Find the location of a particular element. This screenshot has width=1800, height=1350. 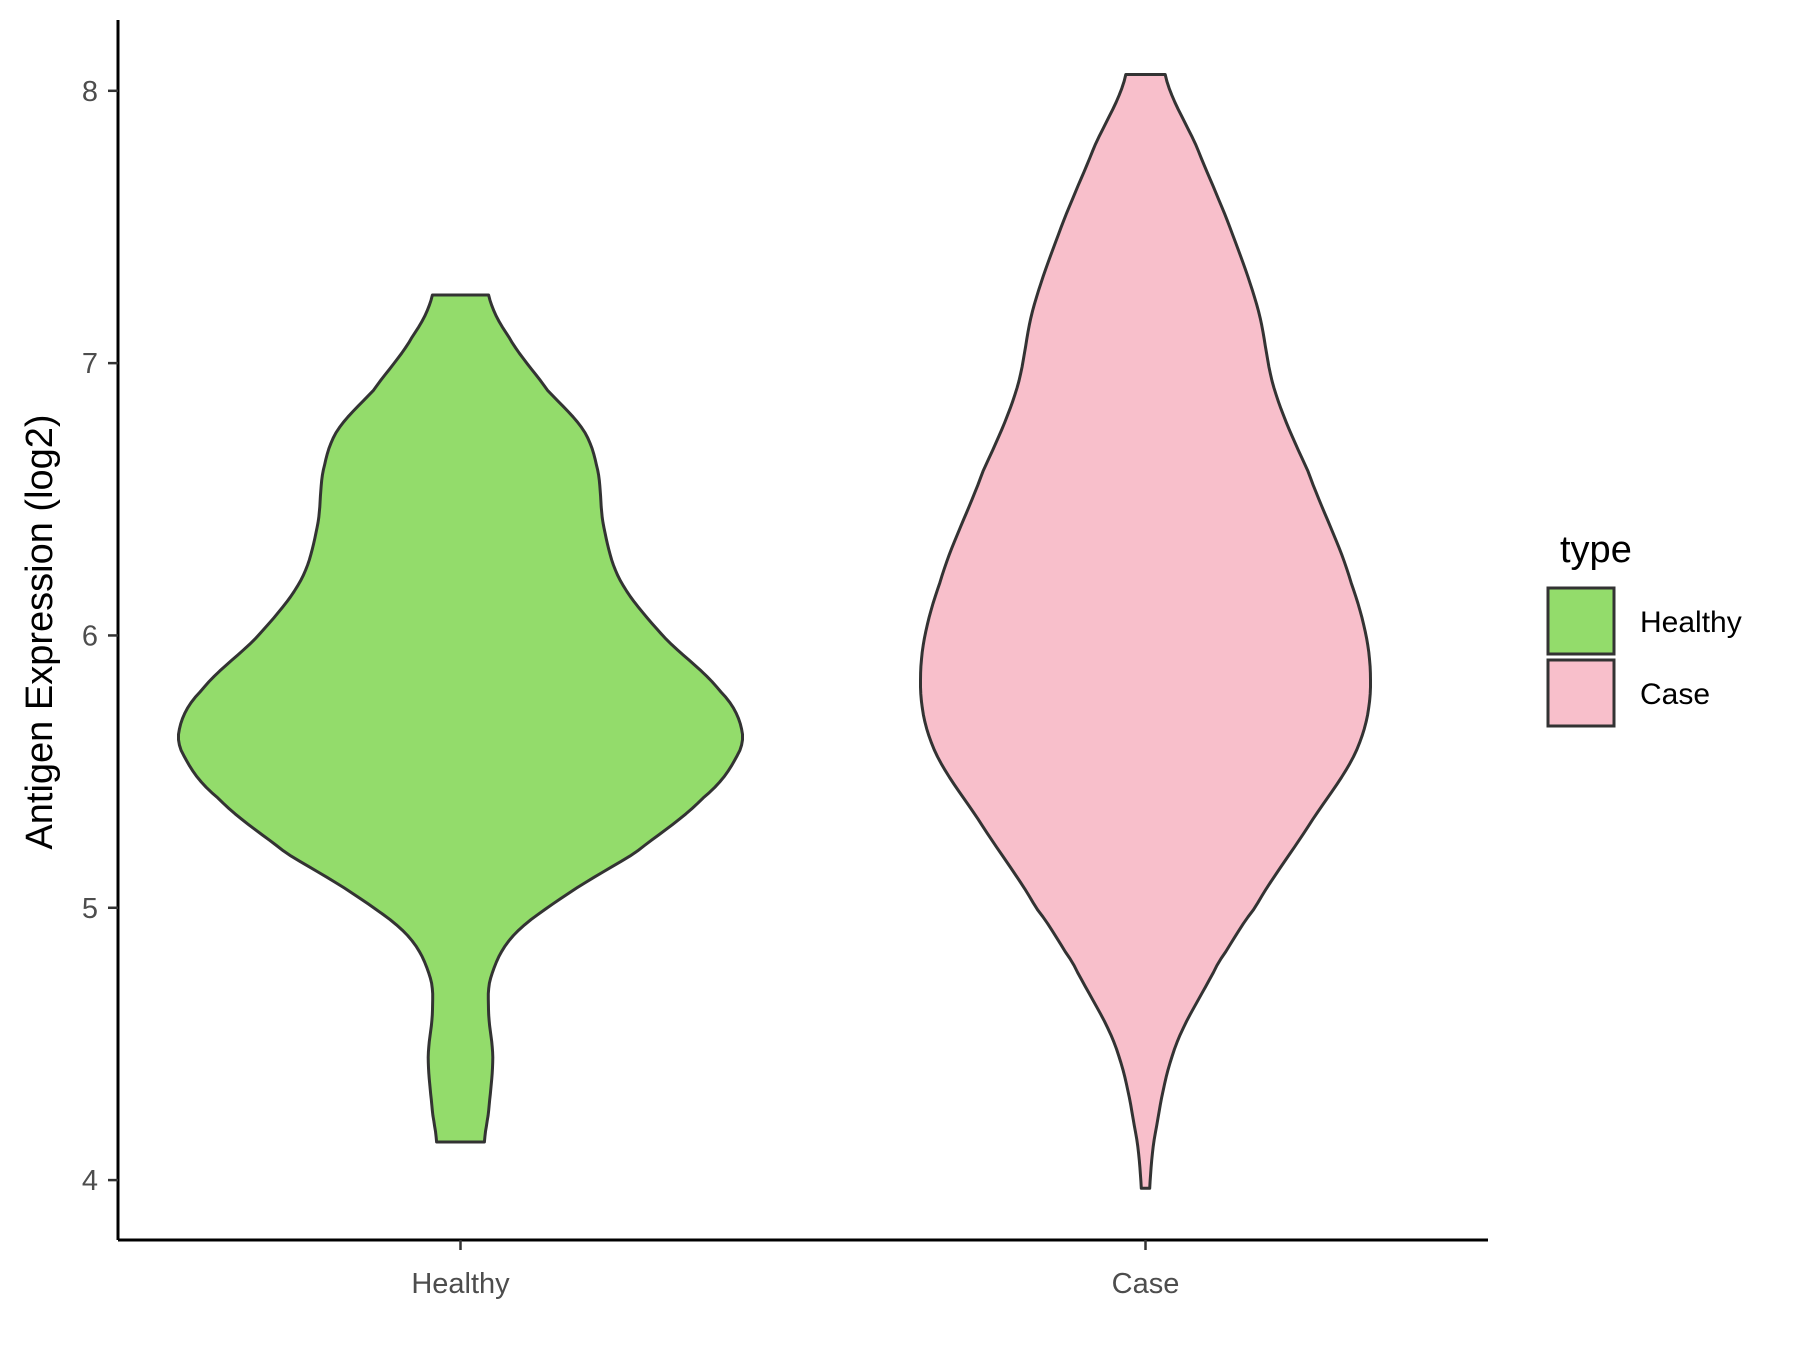

y-tick-label: 4 is located at coordinates (90, 1181).